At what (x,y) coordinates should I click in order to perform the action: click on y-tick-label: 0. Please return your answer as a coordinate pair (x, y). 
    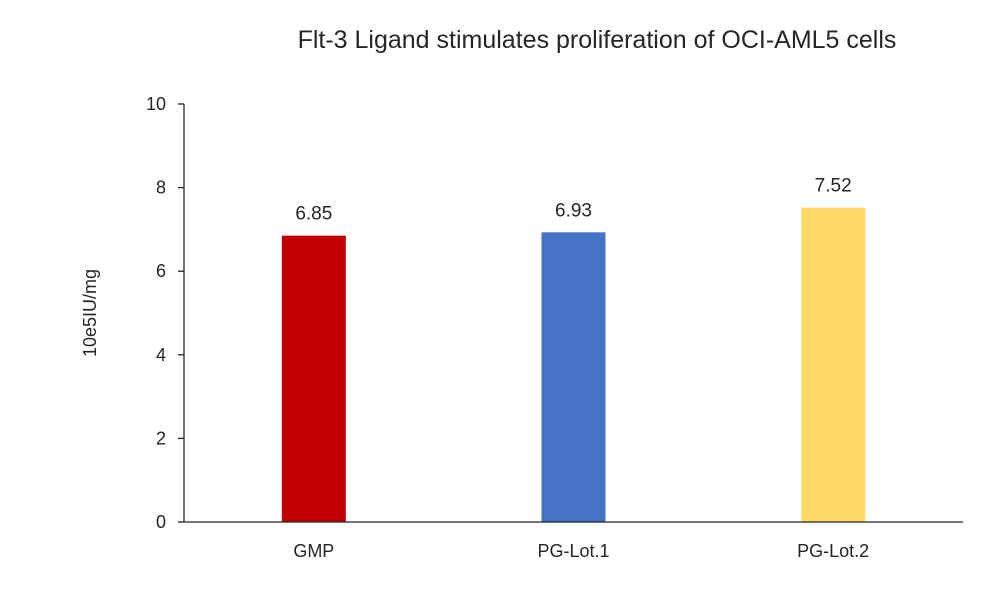
    Looking at the image, I should click on (161, 522).